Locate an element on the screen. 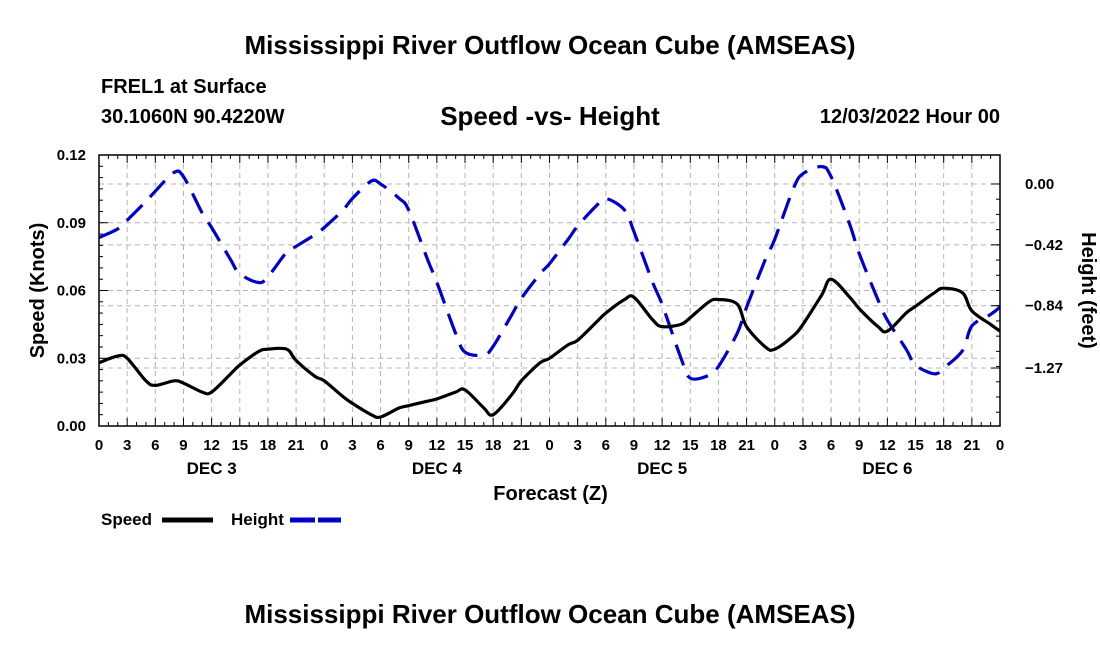 This screenshot has height=650, width=1100. y-axis-title: Speed (Knots) is located at coordinates (38, 291).